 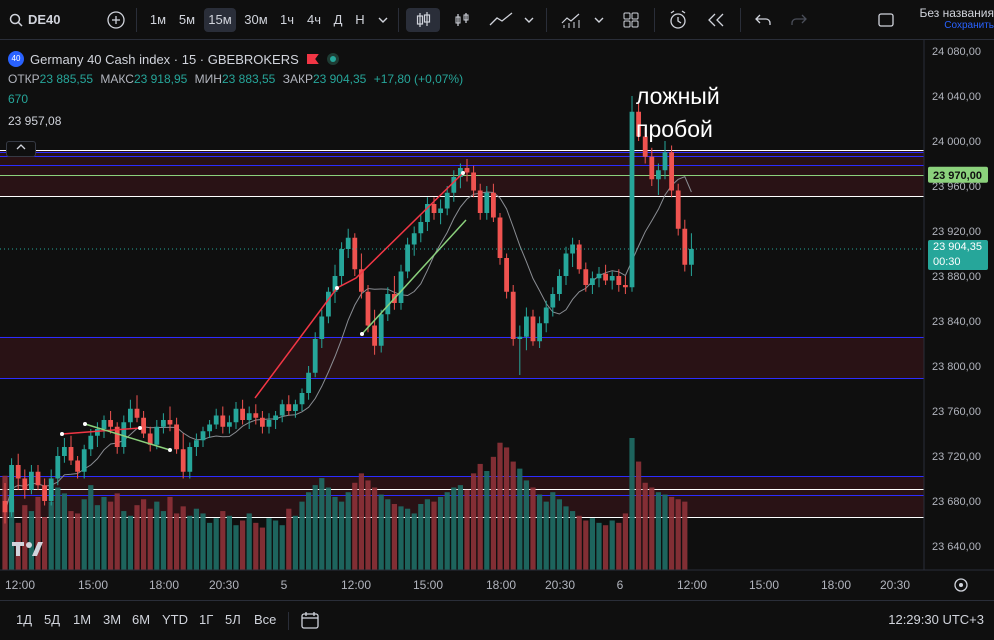 I want to click on interval-1h: 1ч, so click(x=286, y=19).